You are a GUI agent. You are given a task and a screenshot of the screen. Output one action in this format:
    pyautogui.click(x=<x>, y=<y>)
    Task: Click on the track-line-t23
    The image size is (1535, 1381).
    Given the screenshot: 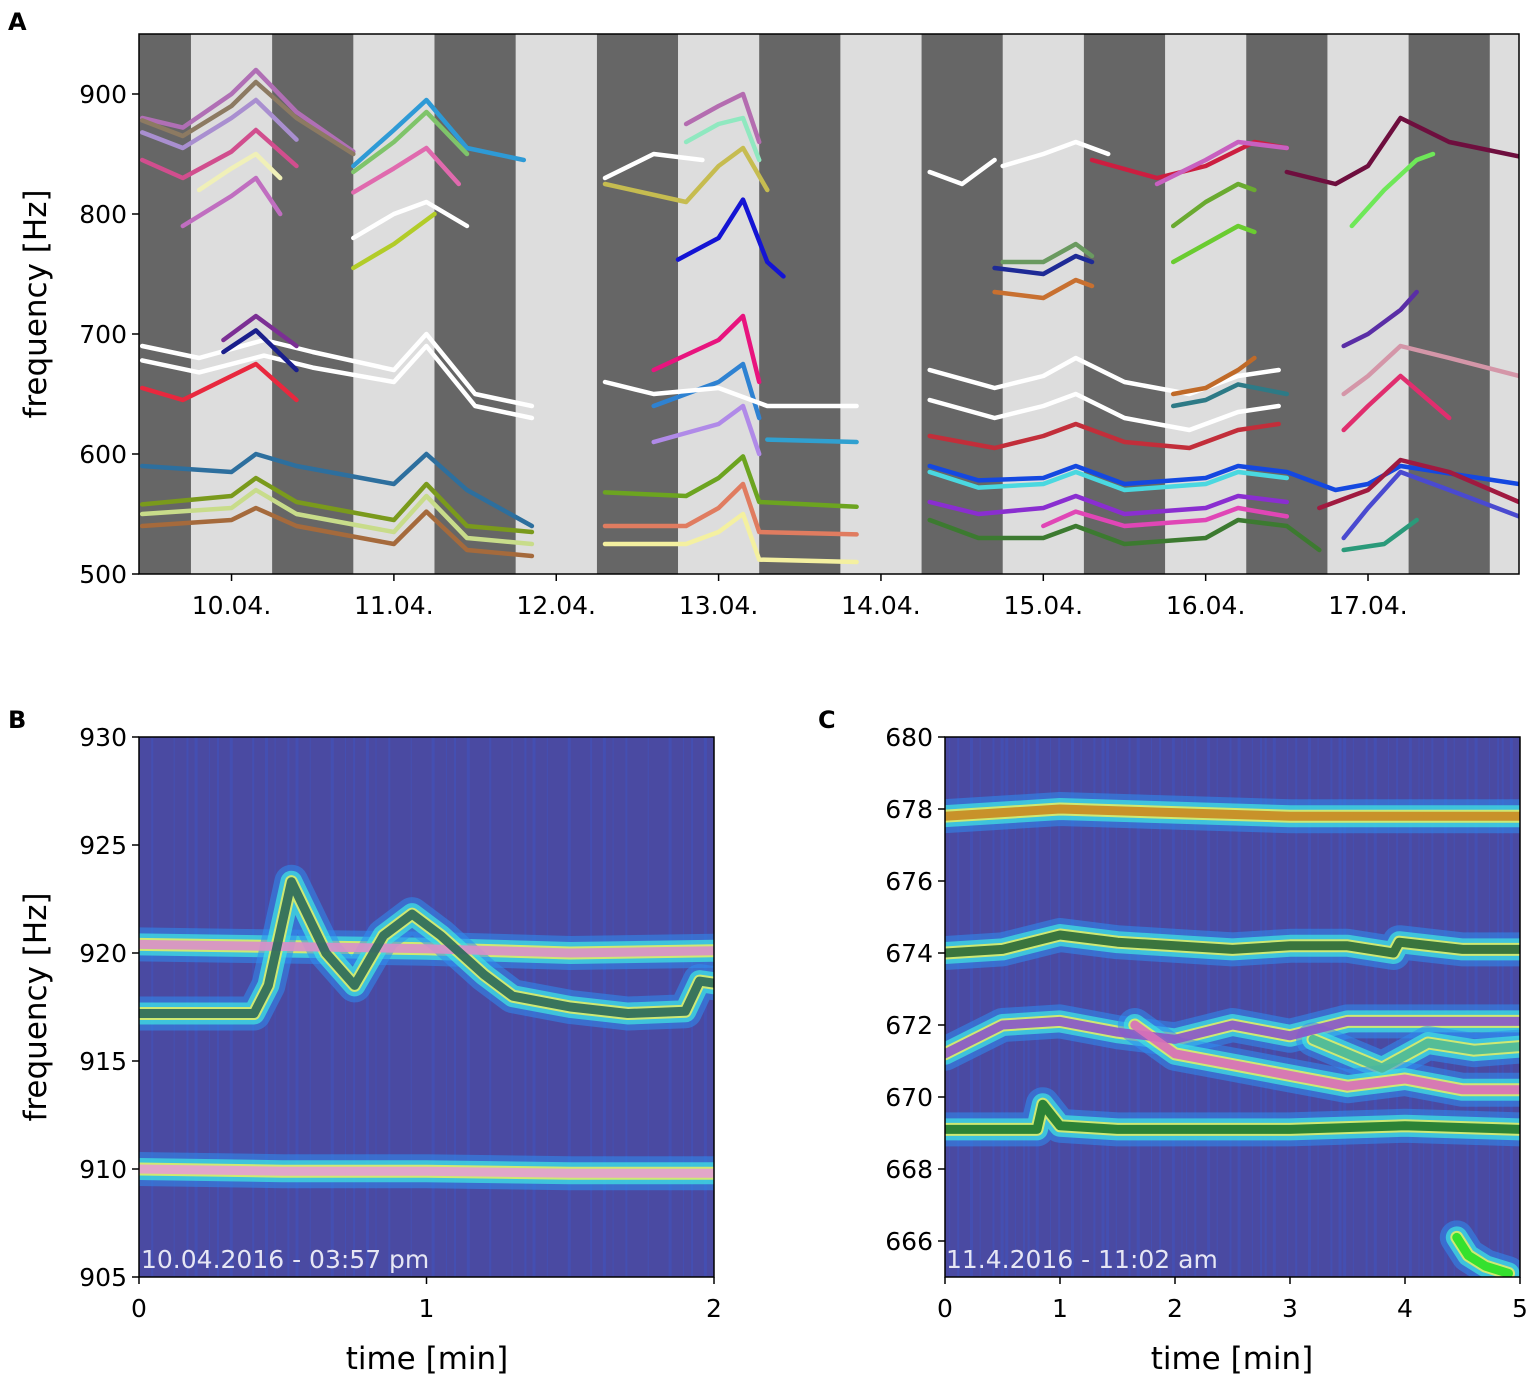 What is the action you would take?
    pyautogui.click(x=722, y=139)
    